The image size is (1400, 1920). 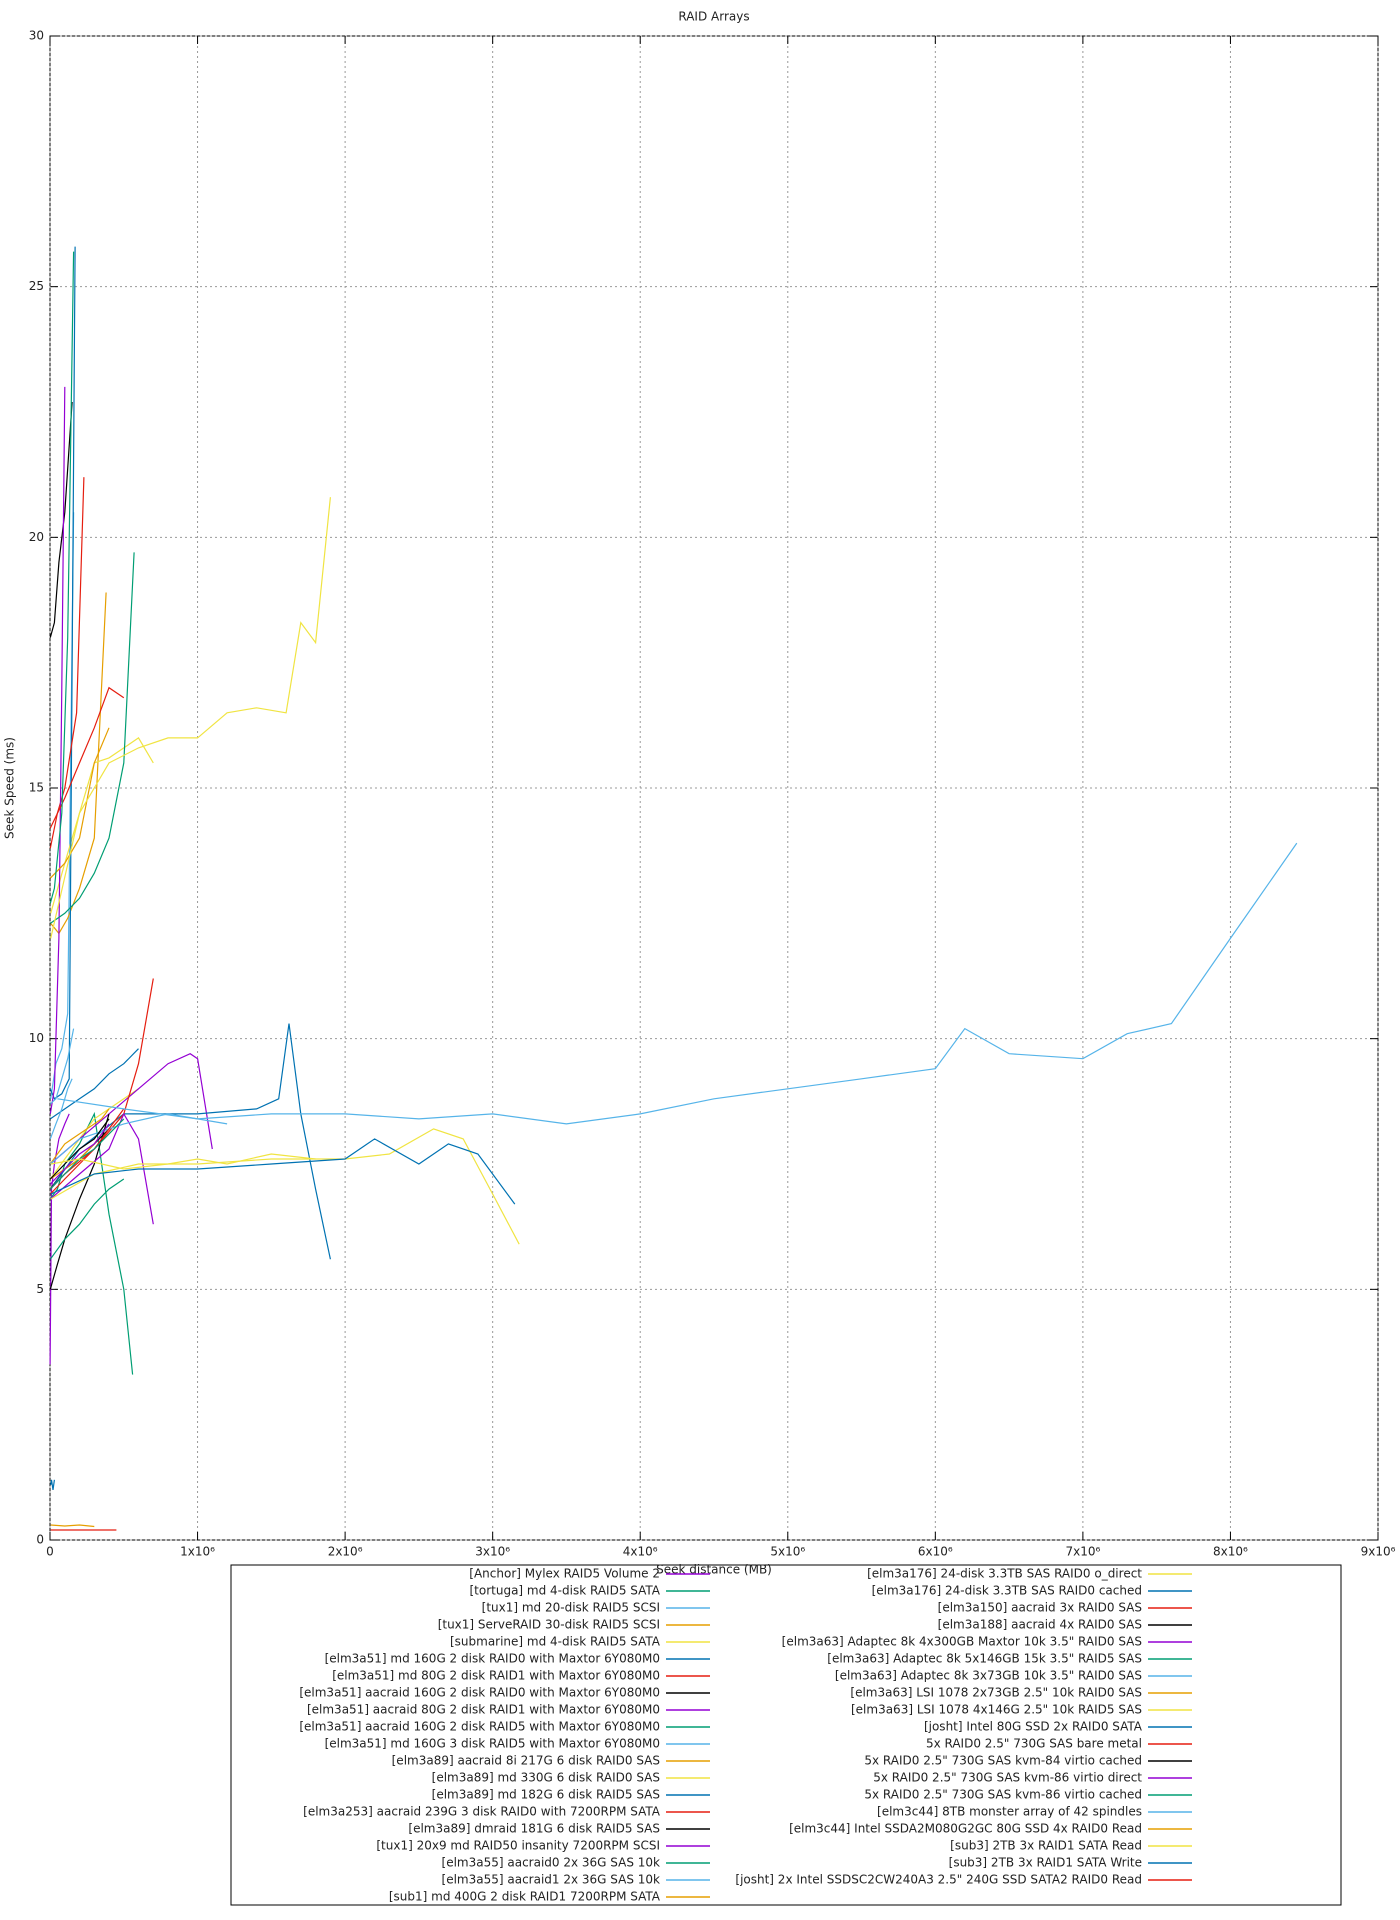 I want to click on legend-label: [tux1] ServeRAID 30-disk RAID5 SCSI, so click(x=549, y=1625).